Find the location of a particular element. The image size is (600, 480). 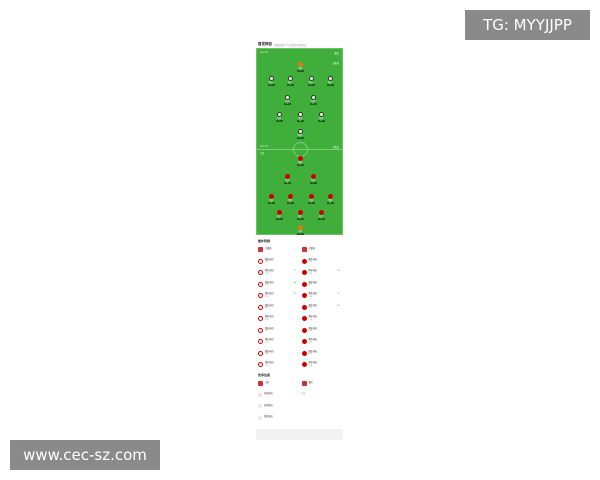

substitute-item: 替补球员 中场 68' is located at coordinates (278, 285).